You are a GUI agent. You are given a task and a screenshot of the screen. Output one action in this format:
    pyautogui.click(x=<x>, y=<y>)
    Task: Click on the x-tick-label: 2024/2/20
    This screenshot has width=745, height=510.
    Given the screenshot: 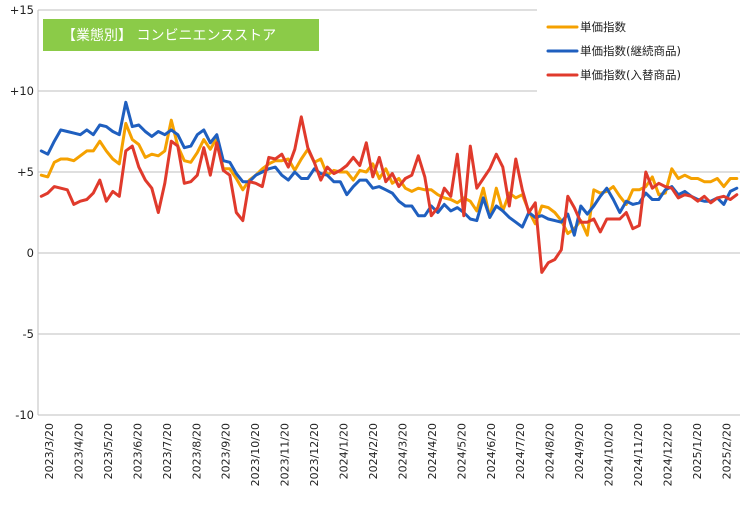 What is the action you would take?
    pyautogui.click(x=373, y=451)
    